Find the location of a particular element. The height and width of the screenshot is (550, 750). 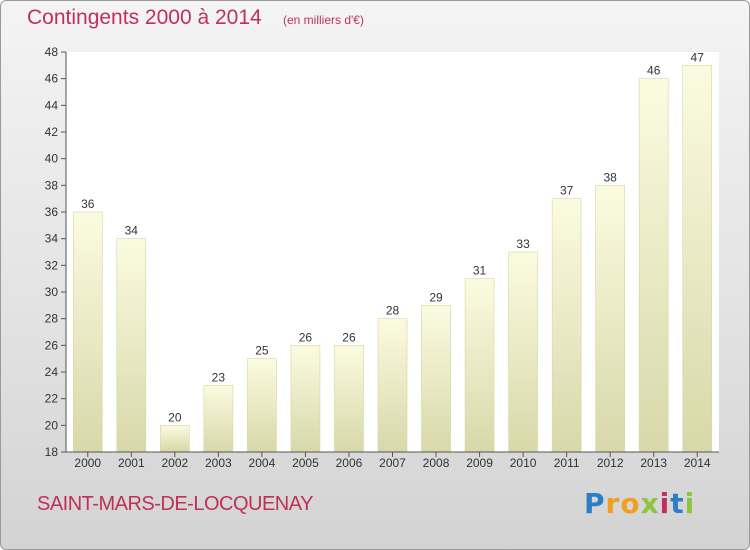

y-tick-label: 40 is located at coordinates (52, 159).